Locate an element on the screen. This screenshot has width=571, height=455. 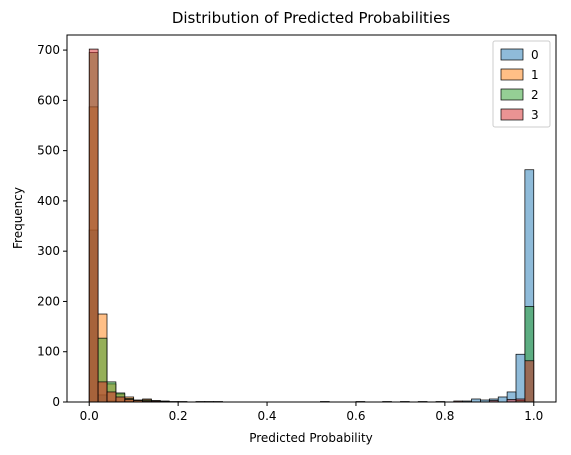
legend-label-3: 3 is located at coordinates (535, 115).